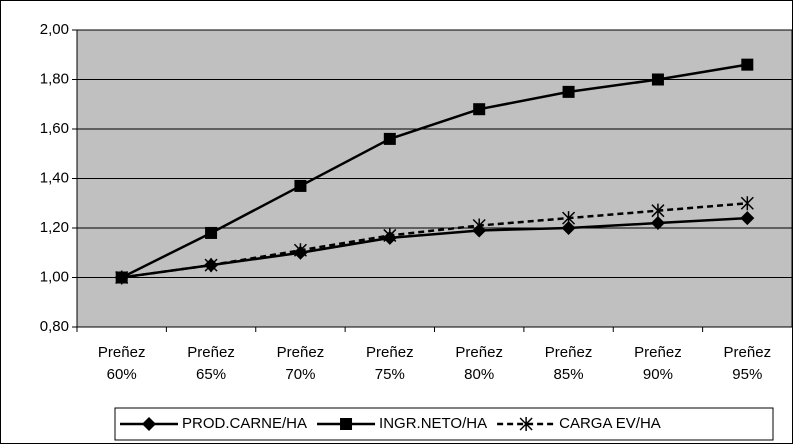 Image resolution: width=793 pixels, height=444 pixels. I want to click on y-tick-label: 1,00, so click(54, 276).